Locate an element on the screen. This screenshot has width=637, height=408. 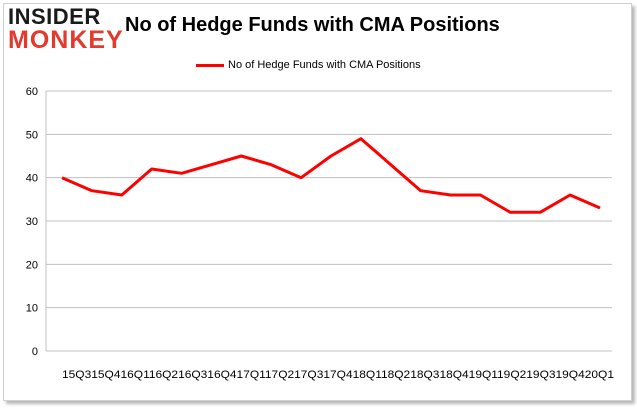
y-axis-ticks: 0 10 20 30 40 50 60 is located at coordinates (32, 222).